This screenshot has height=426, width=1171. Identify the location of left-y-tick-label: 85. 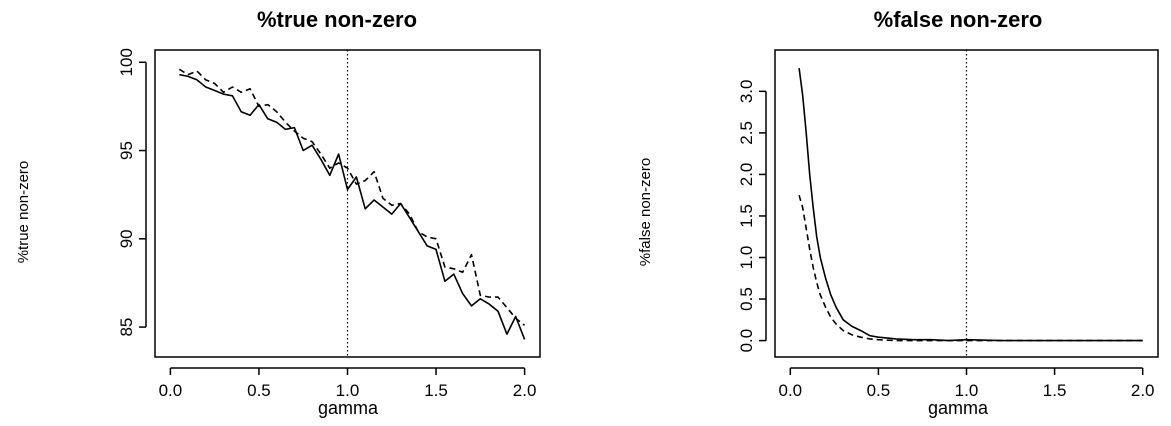
(126, 327).